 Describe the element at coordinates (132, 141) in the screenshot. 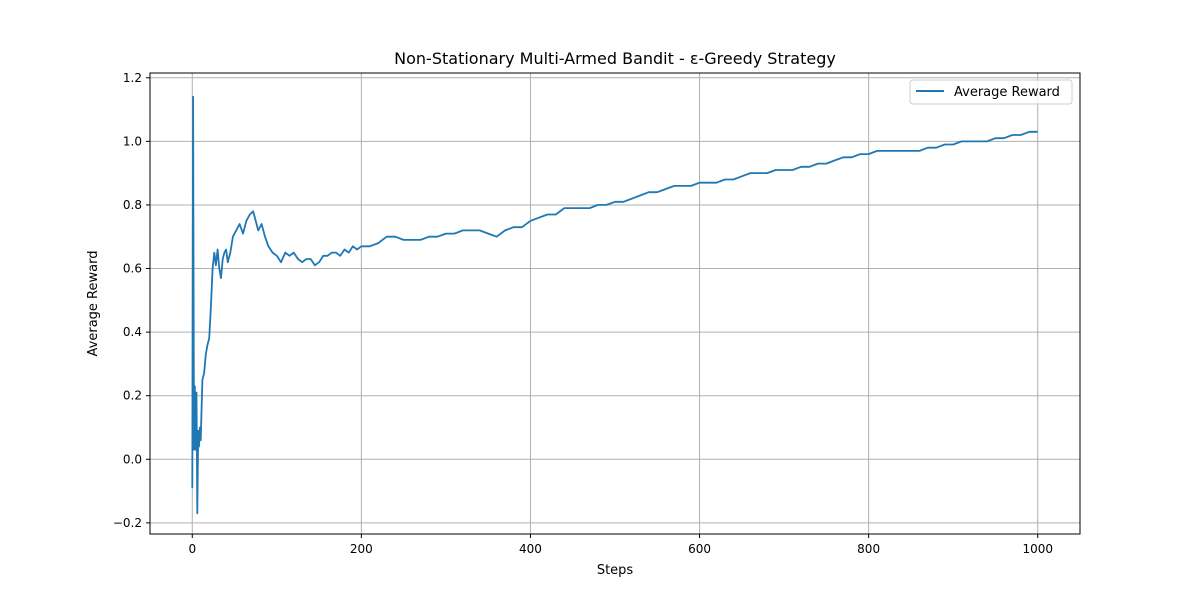

I see `y-tick-label: 1.0` at that location.